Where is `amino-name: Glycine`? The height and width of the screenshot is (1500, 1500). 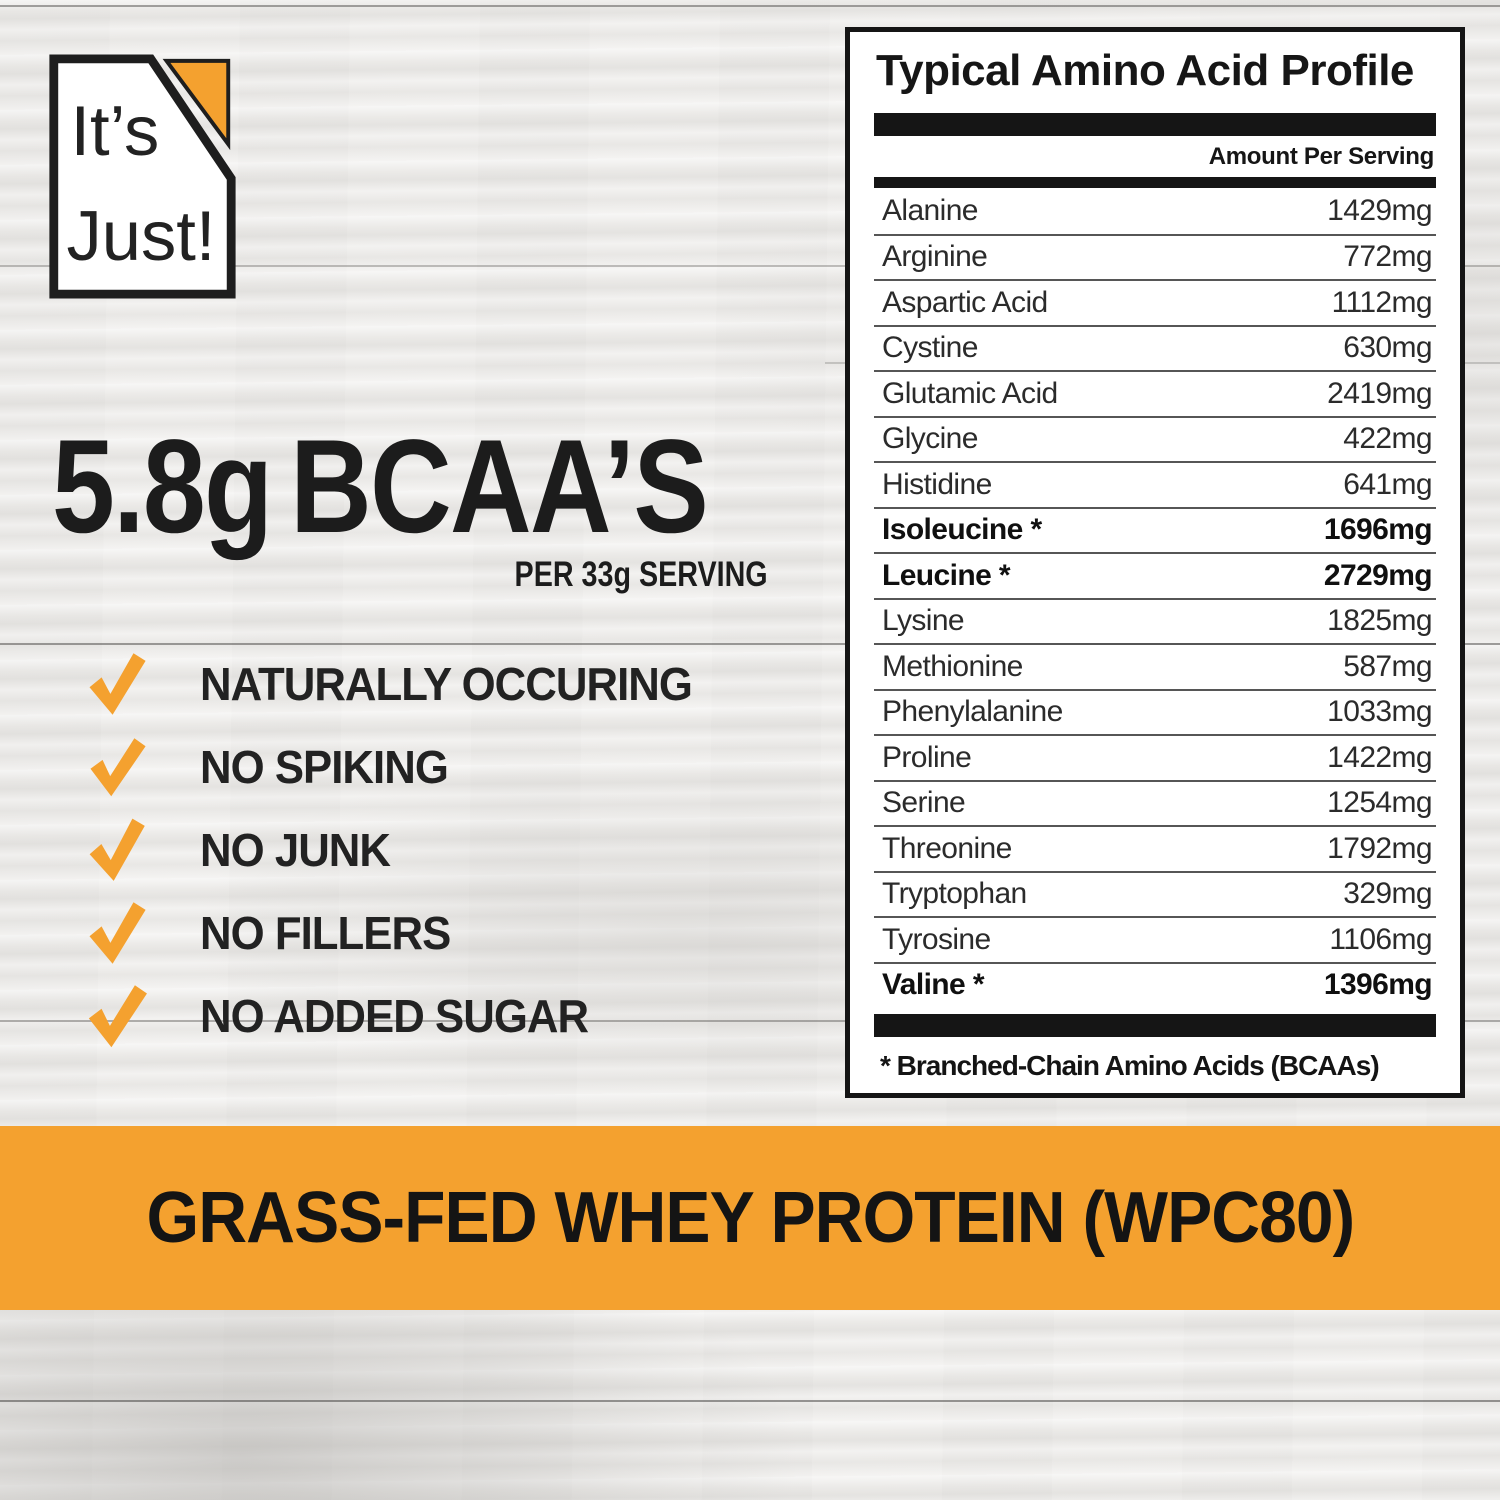
amino-name: Glycine is located at coordinates (930, 439).